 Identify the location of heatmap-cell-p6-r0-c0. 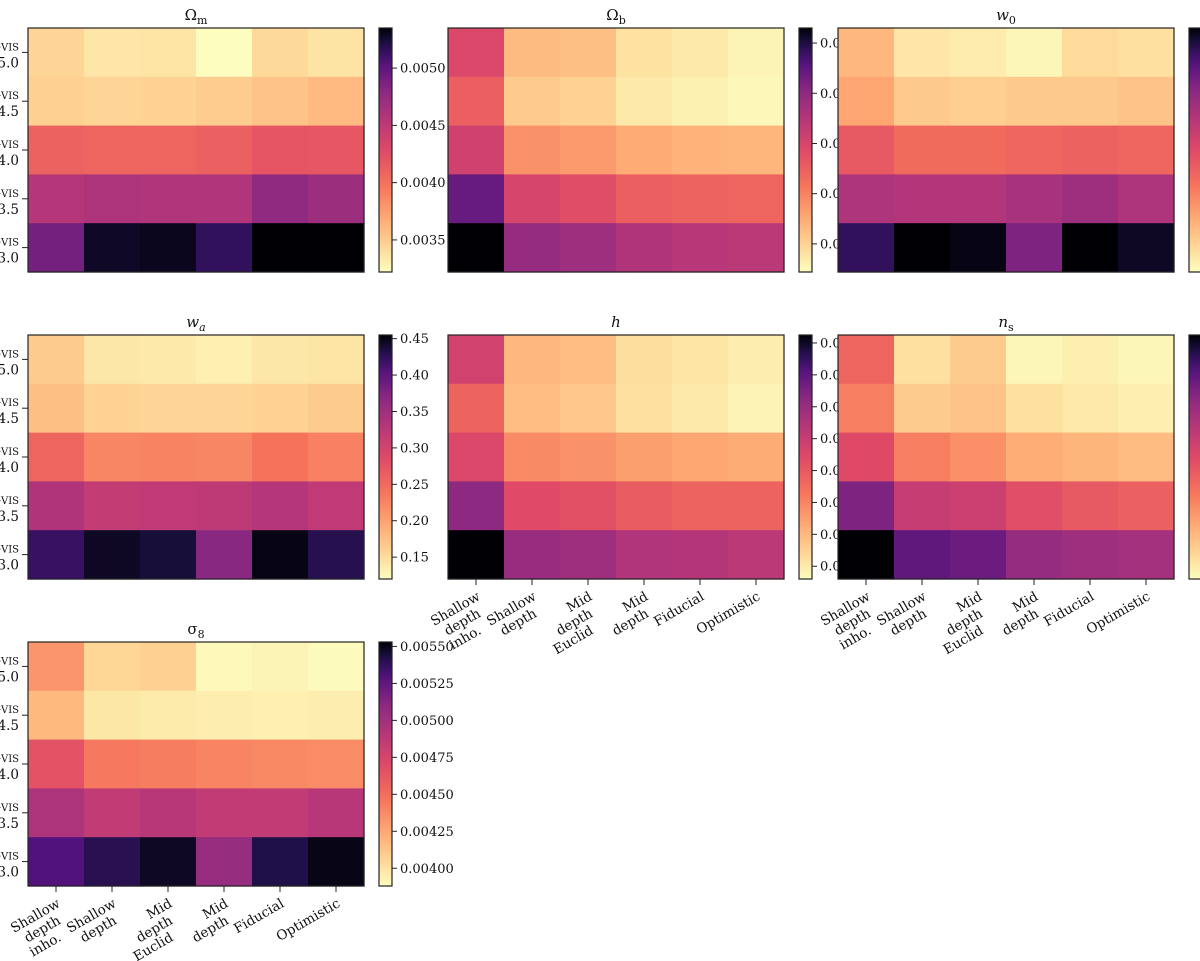
(56, 667).